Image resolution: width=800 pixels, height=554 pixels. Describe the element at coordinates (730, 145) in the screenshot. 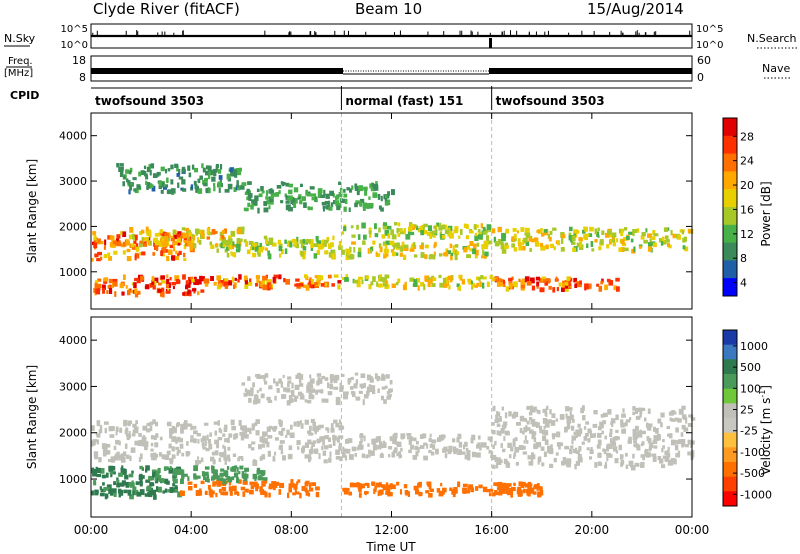

I see `colorbar-segment` at that location.